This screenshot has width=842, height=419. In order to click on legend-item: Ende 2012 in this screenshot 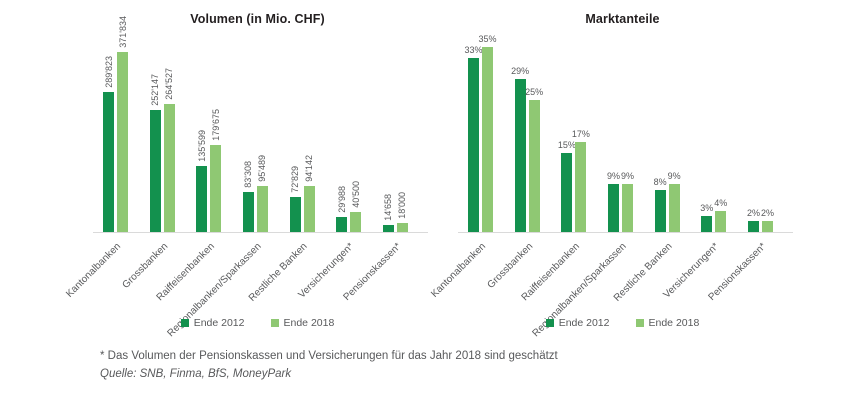, I will do `click(577, 323)`.